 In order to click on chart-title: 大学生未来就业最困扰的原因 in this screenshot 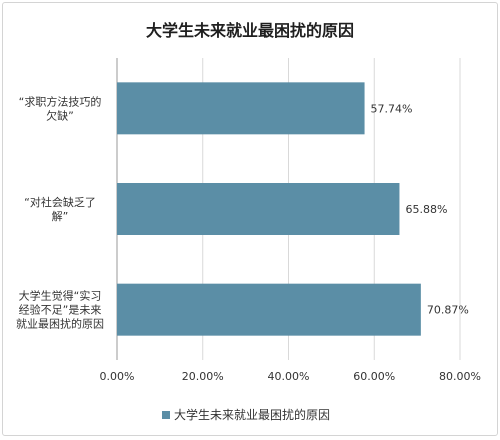, I will do `click(250, 30)`.